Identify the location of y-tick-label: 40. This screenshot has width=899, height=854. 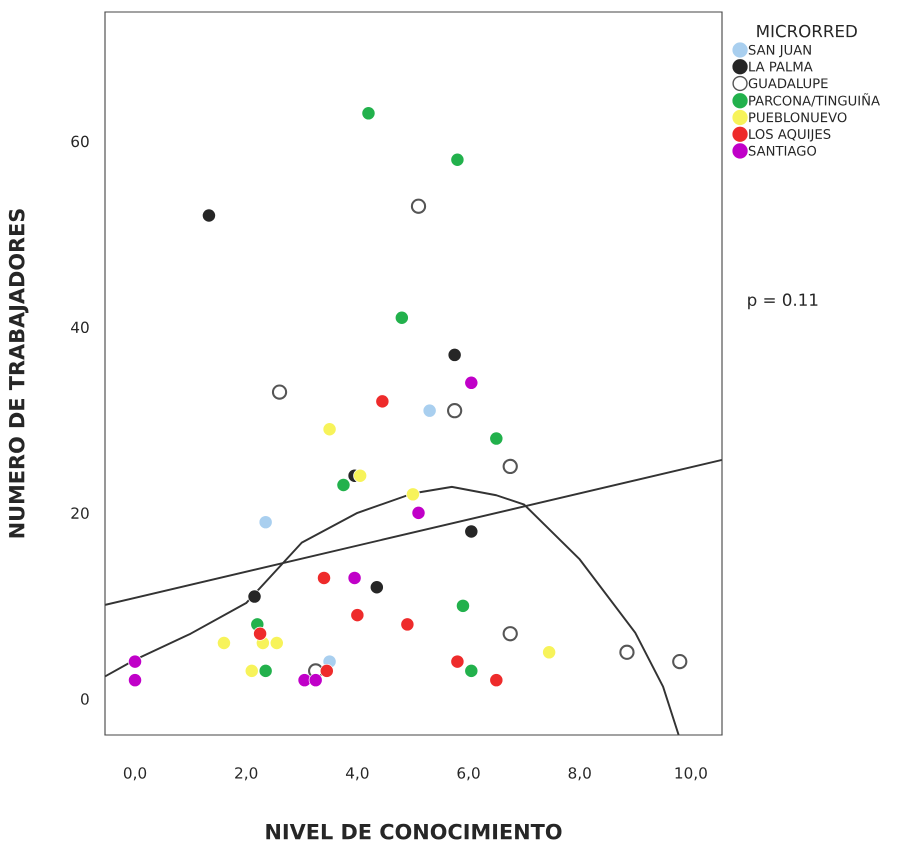
(80, 328).